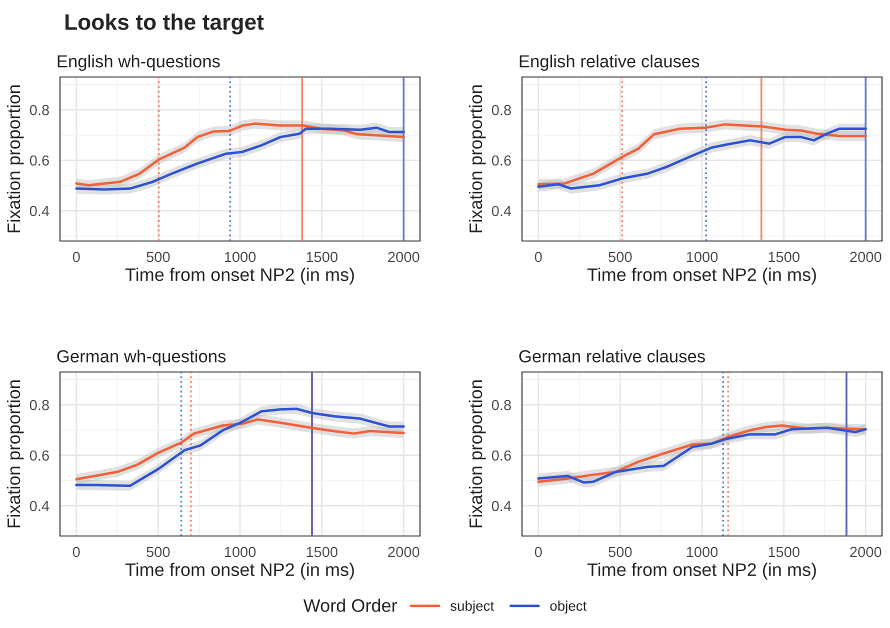  I want to click on legend-label: subject, so click(472, 607).